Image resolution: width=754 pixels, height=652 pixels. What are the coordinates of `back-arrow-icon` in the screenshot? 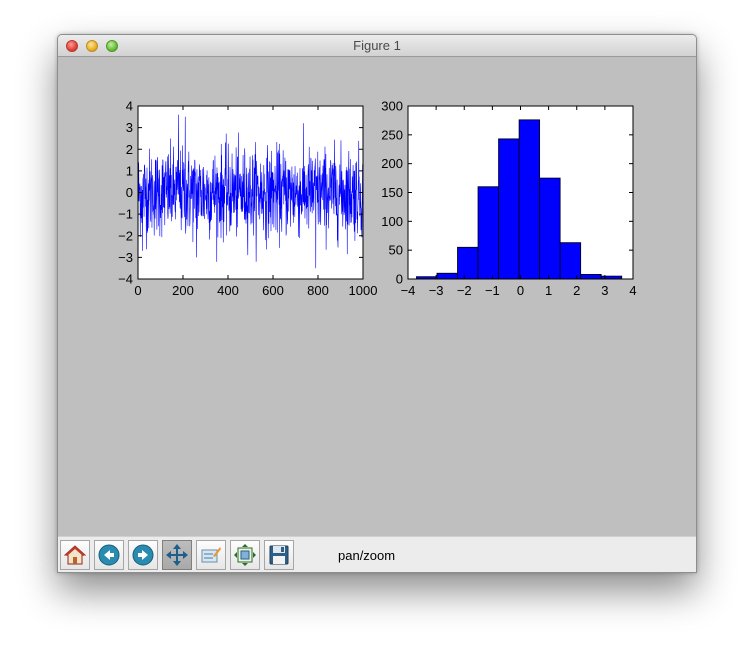 It's located at (109, 555).